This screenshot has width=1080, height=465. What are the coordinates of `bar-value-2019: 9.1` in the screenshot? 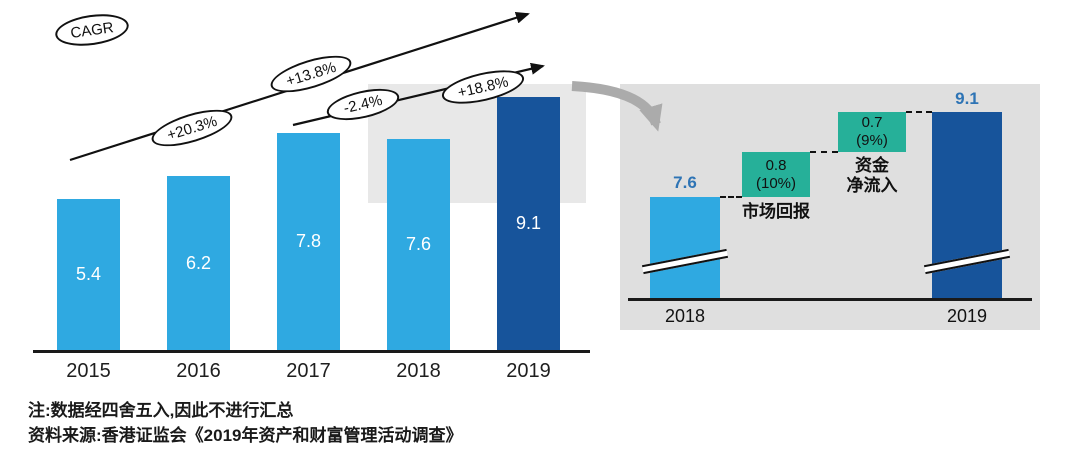 It's located at (528, 223).